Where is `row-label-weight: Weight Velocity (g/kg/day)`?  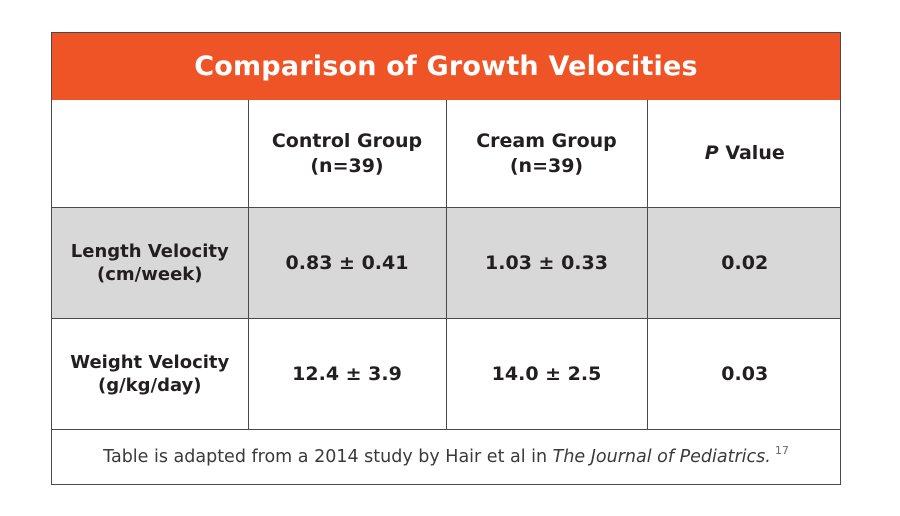 row-label-weight: Weight Velocity (g/kg/day) is located at coordinates (150, 374).